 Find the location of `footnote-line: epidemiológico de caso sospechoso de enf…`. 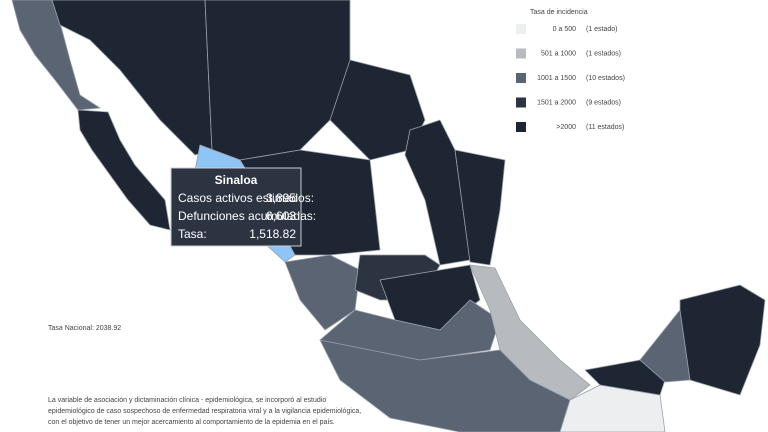

footnote-line: epidemiológico de caso sospechoso de enf… is located at coordinates (204, 411).